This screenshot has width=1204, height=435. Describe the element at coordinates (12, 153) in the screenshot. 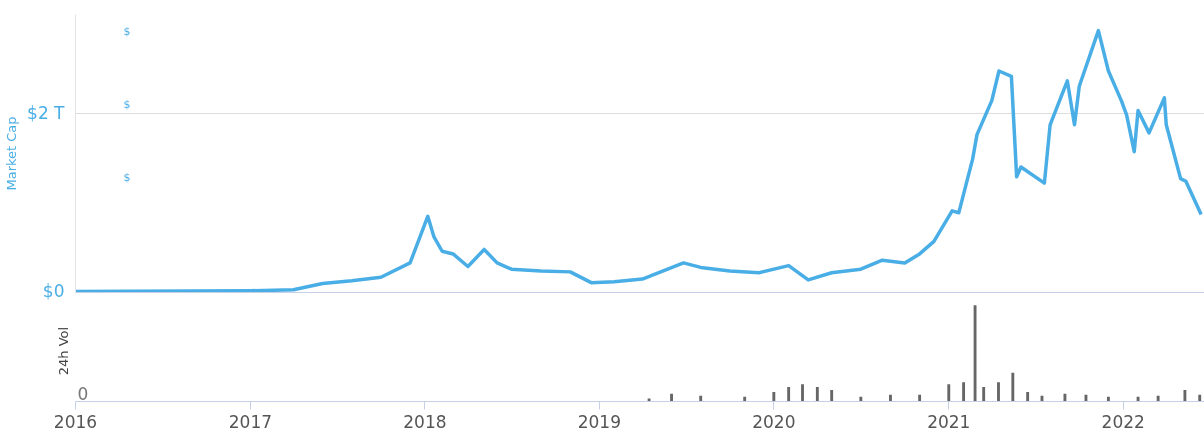

I see `y-axis-title: Market Cap` at that location.